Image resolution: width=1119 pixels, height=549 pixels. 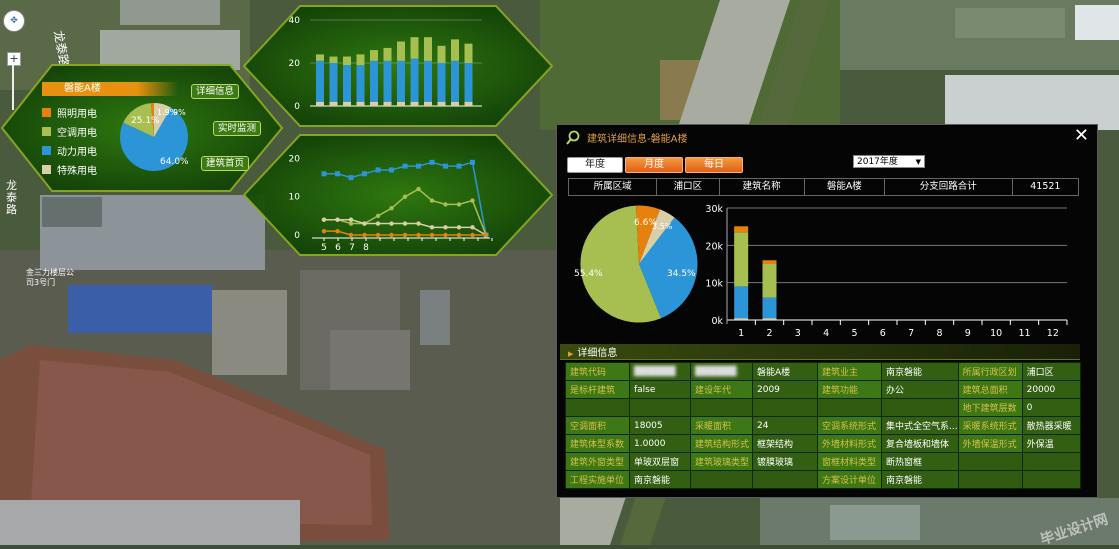 What do you see at coordinates (571, 354) in the screenshot?
I see `triangle-right-icon: ▶` at bounding box center [571, 354].